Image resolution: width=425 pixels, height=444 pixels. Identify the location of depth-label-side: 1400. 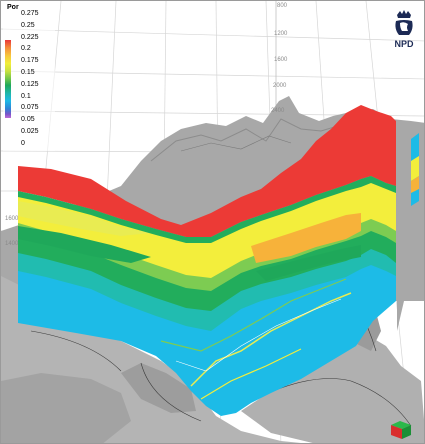
(12, 244).